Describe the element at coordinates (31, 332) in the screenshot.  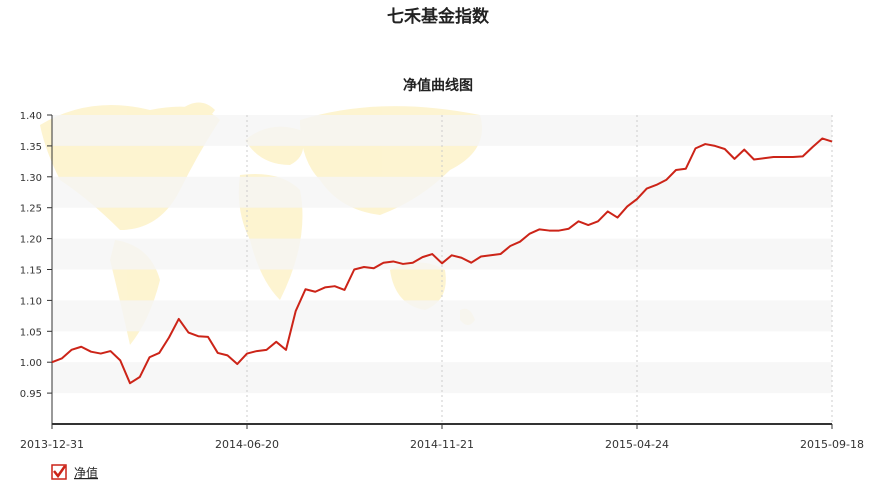
I see `y-tick-label: 1.05` at that location.